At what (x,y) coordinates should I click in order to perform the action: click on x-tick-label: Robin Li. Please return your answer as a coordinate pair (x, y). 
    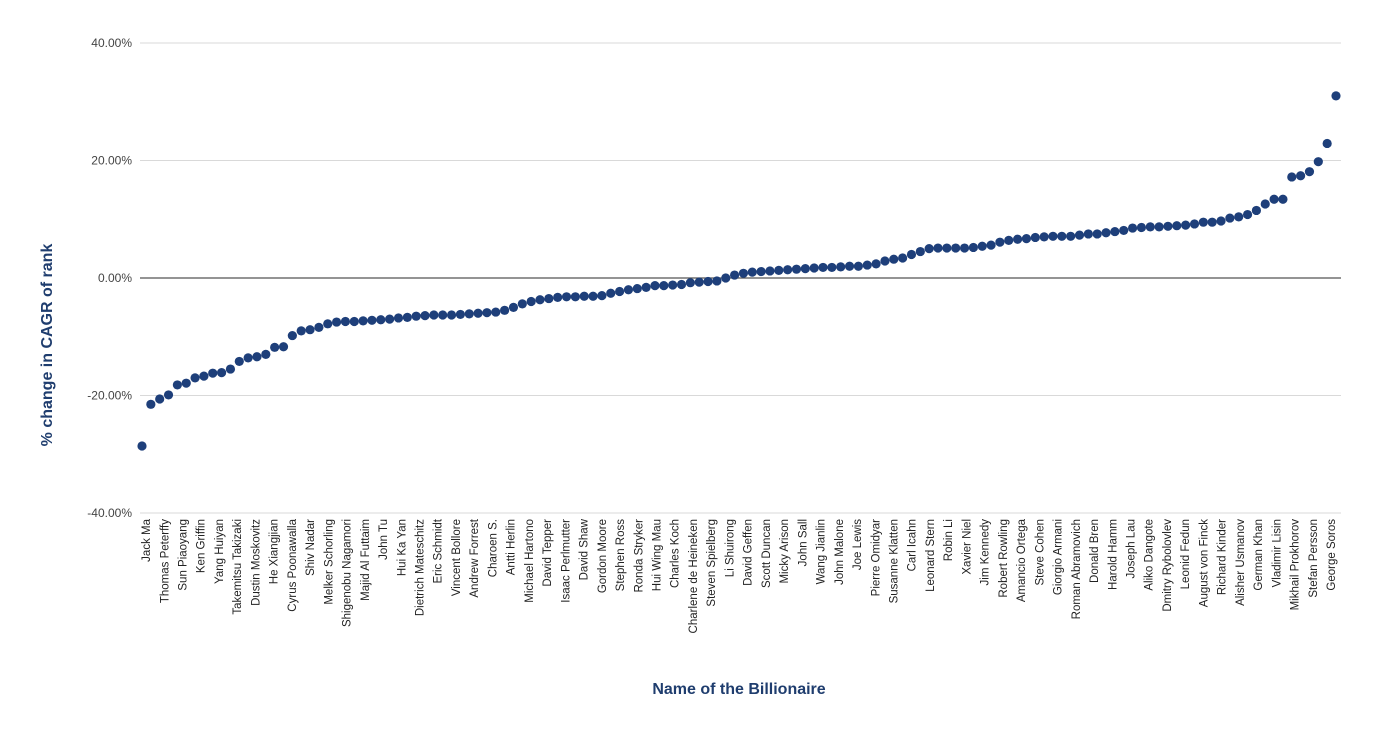
    Looking at the image, I should click on (949, 540).